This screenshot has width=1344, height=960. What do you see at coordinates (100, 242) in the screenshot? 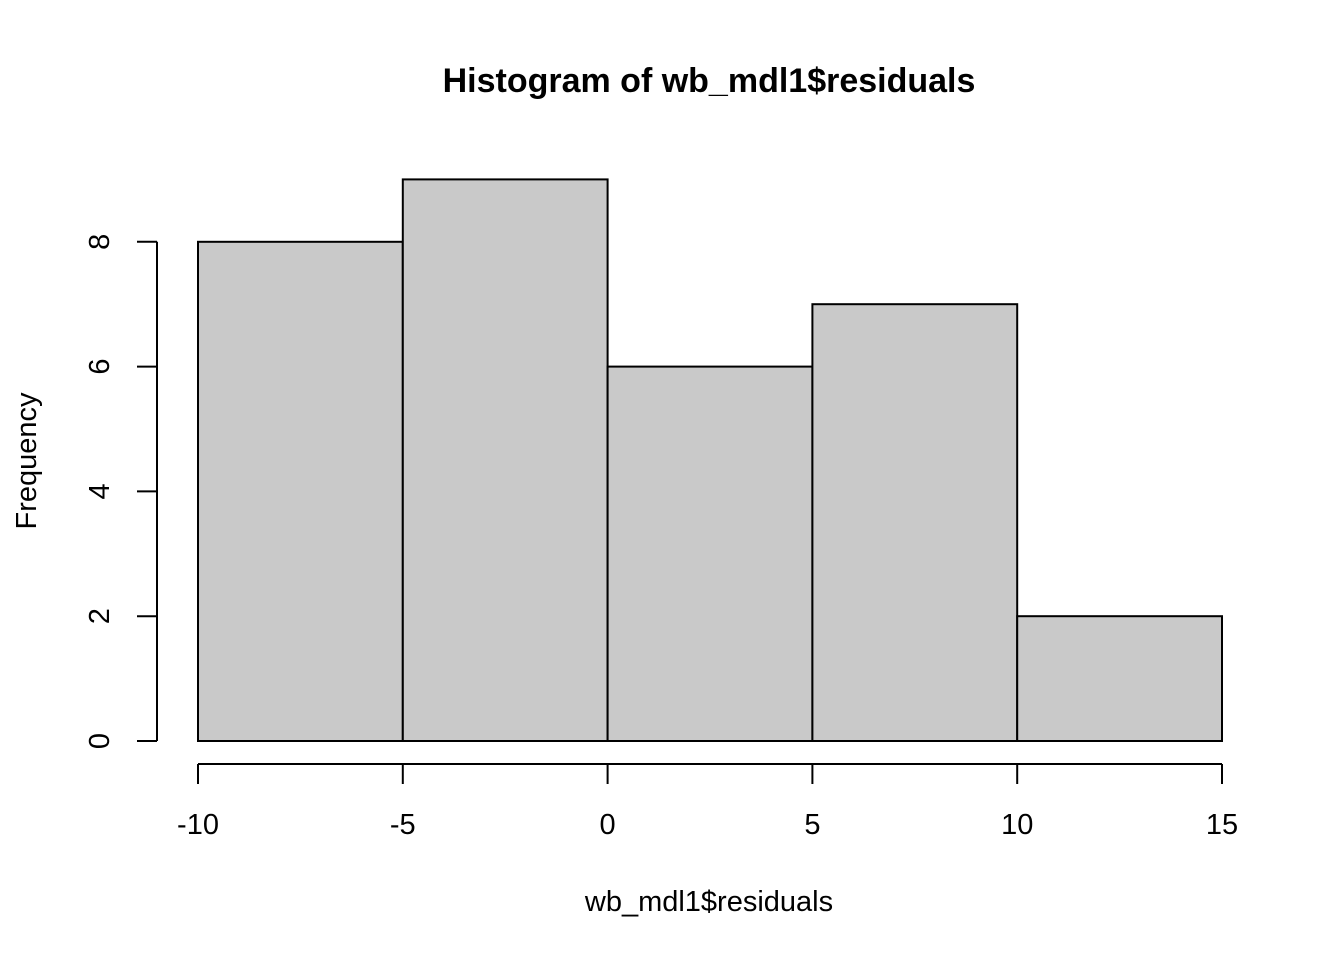
I see `y-tick-label: 8` at bounding box center [100, 242].